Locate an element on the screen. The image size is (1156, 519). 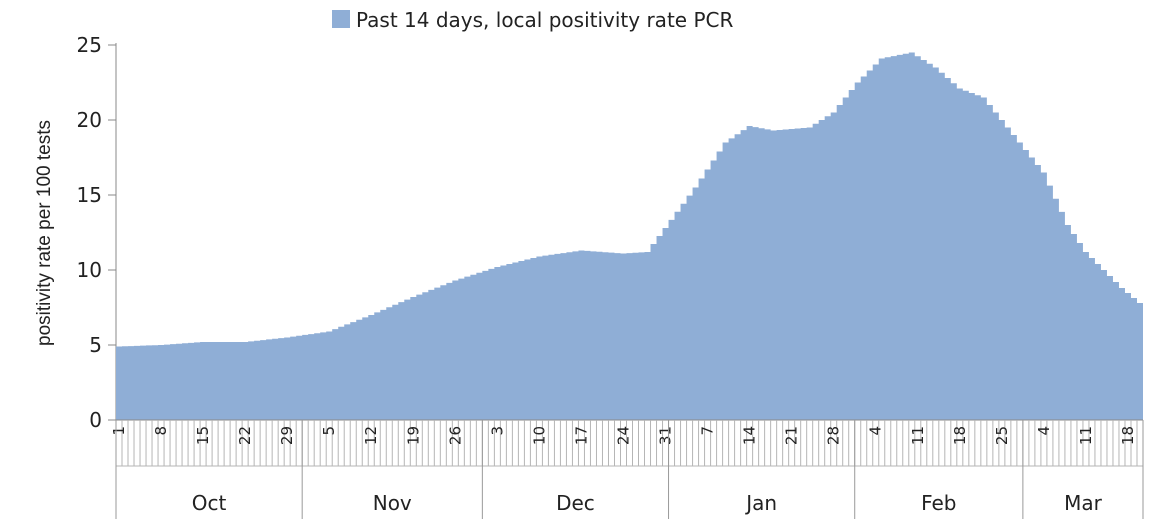
x-day-tick-label: 29 is located at coordinates (287, 435).